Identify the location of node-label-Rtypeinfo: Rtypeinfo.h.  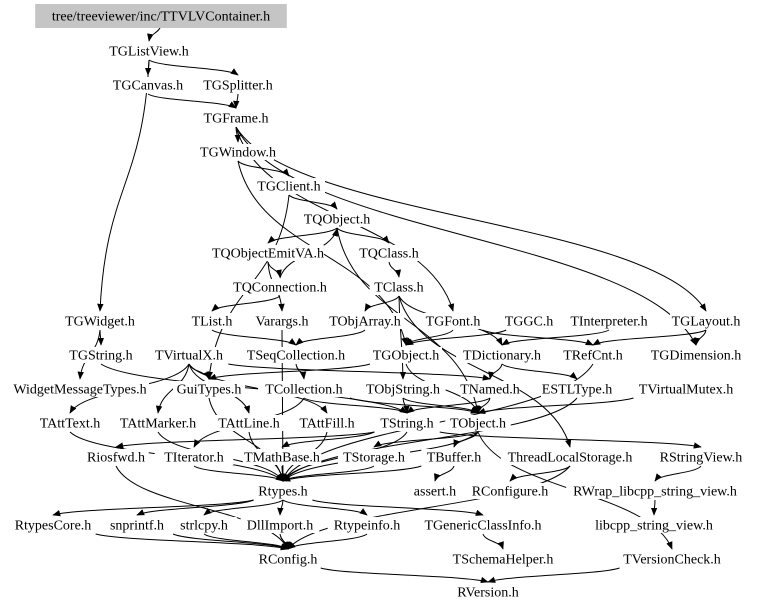
(367, 526).